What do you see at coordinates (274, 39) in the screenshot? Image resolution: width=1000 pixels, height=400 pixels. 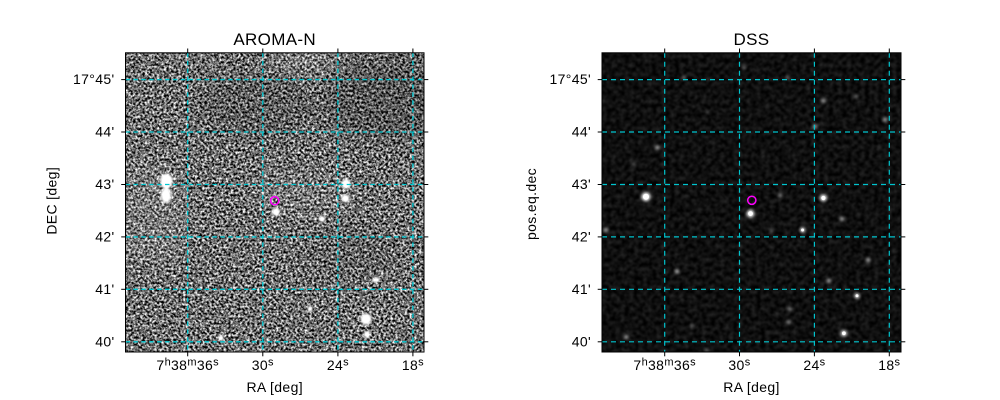 I see `svg-text: AROMA-N` at bounding box center [274, 39].